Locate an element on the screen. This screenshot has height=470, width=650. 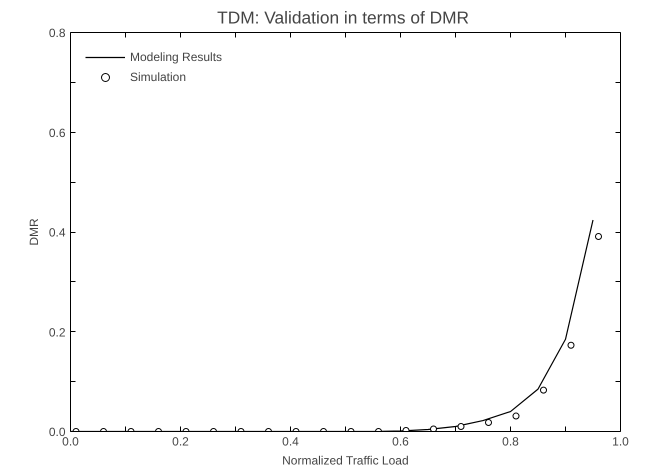
x-tick-label: 0.0 is located at coordinates (71, 441).